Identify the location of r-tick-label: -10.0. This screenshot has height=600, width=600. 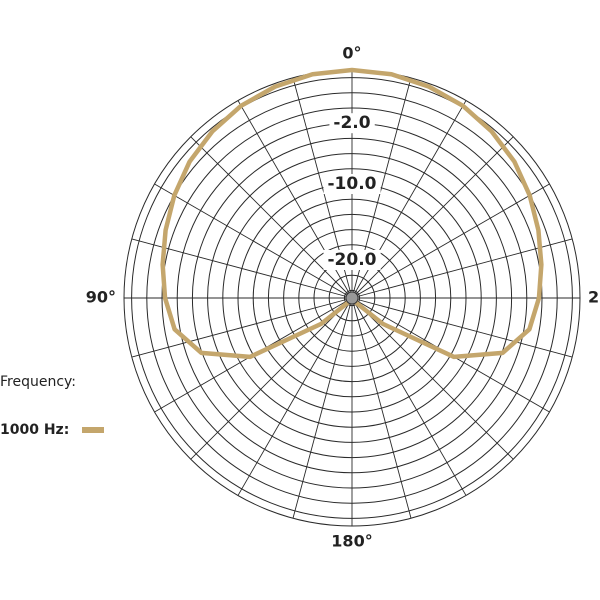
(352, 184).